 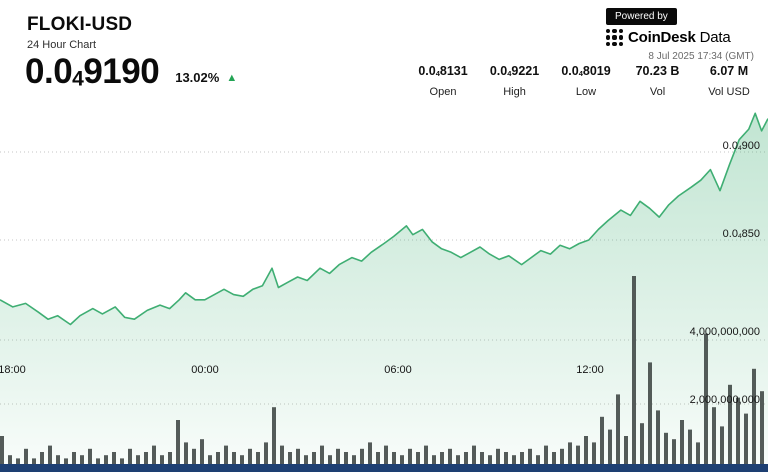 What do you see at coordinates (657, 92) in the screenshot?
I see `stat-label: Vol` at bounding box center [657, 92].